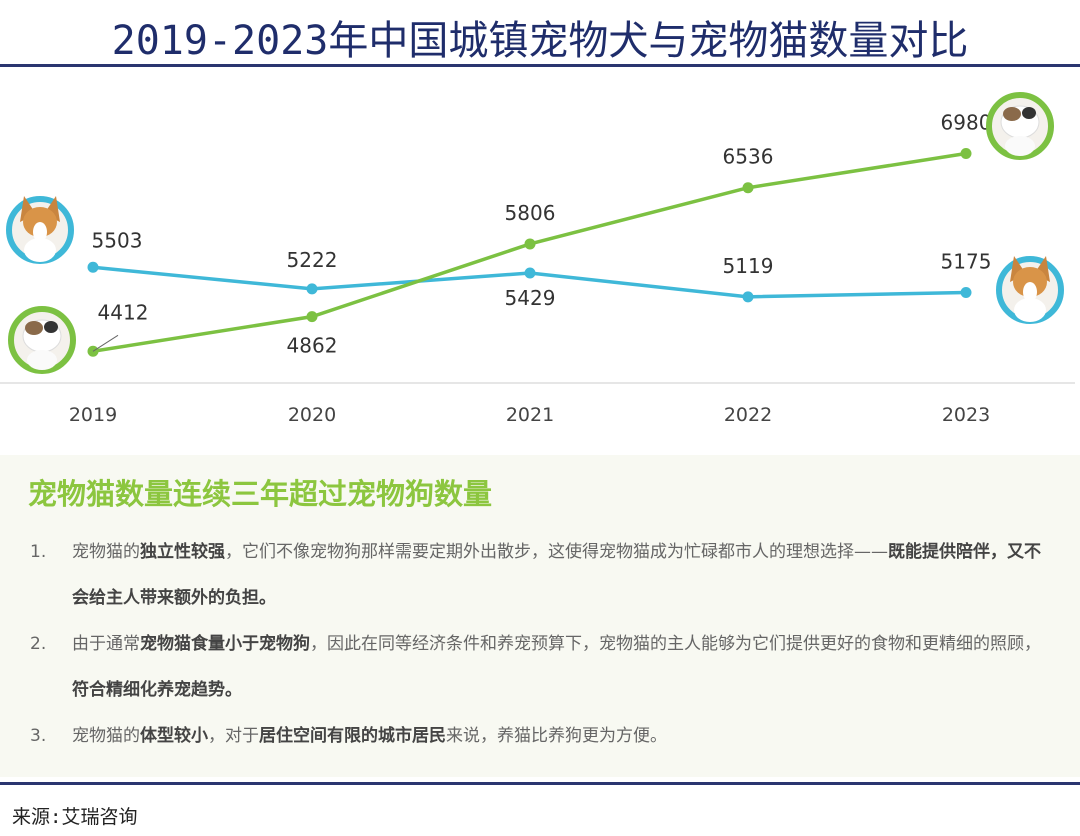  Describe the element at coordinates (540, 41) in the screenshot. I see `page-title: 2019-2023年中国城镇宠物犬与宠物猫数量对比` at that location.